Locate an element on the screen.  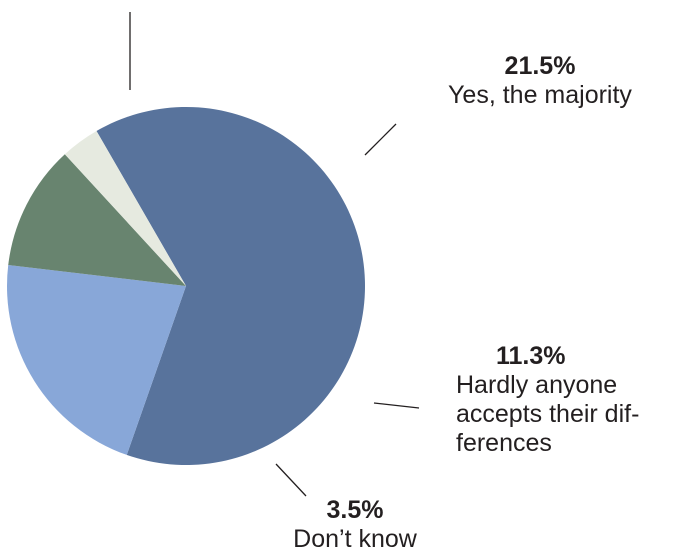
text-hardly-anyone-line1: Hardly anyone is located at coordinates (537, 385).